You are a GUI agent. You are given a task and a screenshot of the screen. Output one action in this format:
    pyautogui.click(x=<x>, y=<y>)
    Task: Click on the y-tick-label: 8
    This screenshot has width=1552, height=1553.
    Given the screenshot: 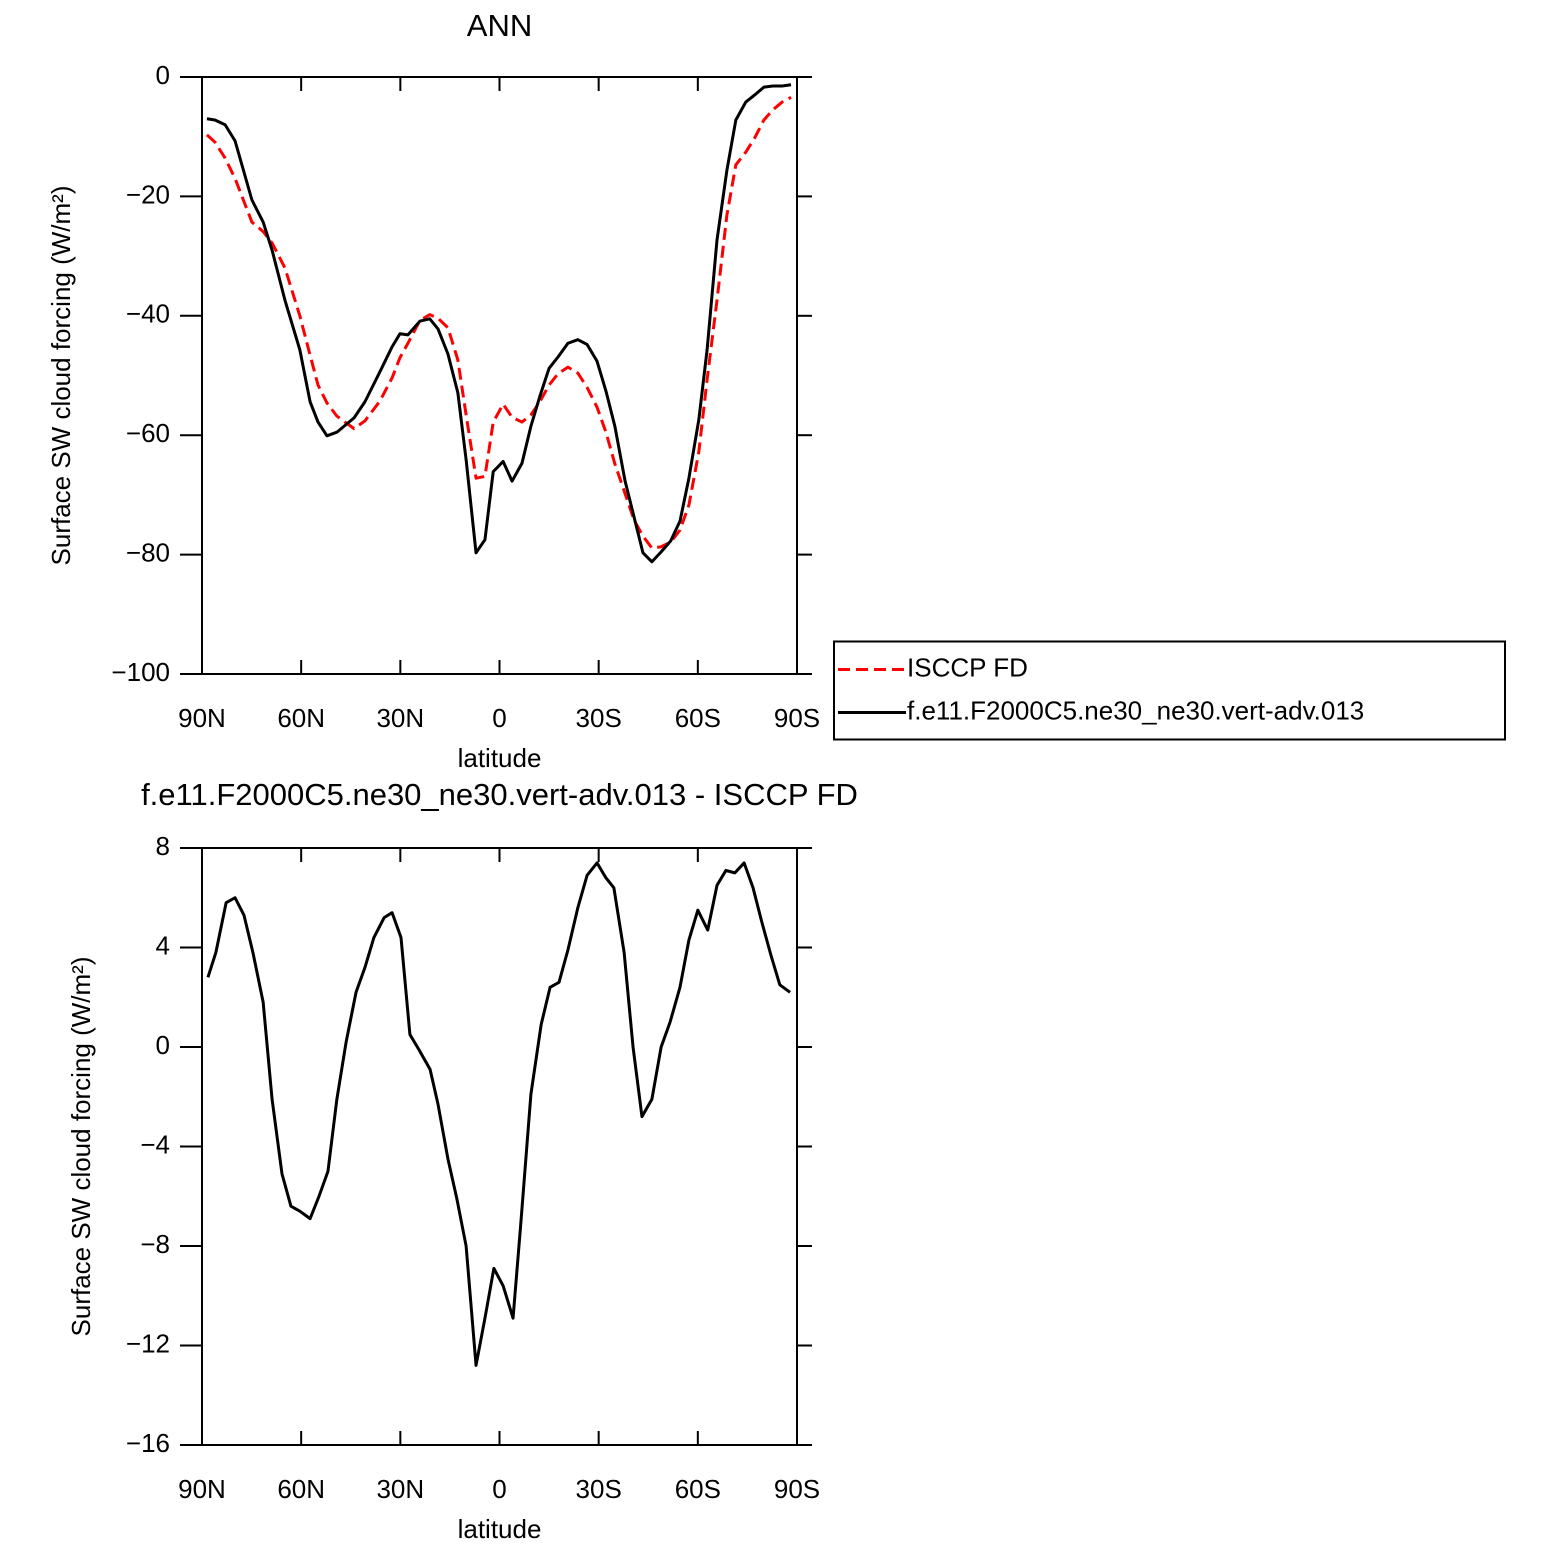 What is the action you would take?
    pyautogui.click(x=163, y=846)
    